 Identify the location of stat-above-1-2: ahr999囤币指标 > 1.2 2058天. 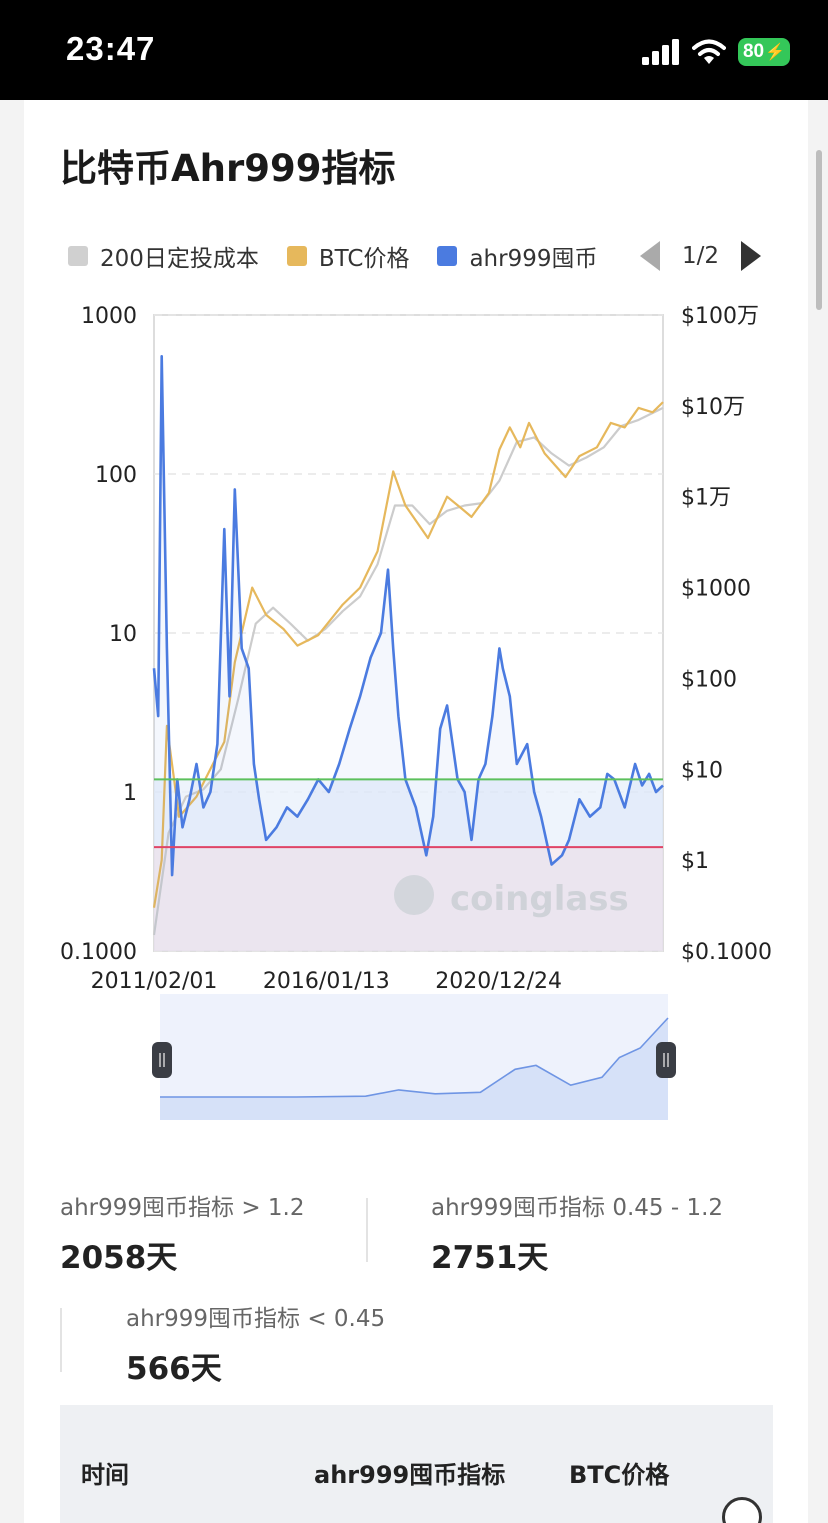
(182, 1232).